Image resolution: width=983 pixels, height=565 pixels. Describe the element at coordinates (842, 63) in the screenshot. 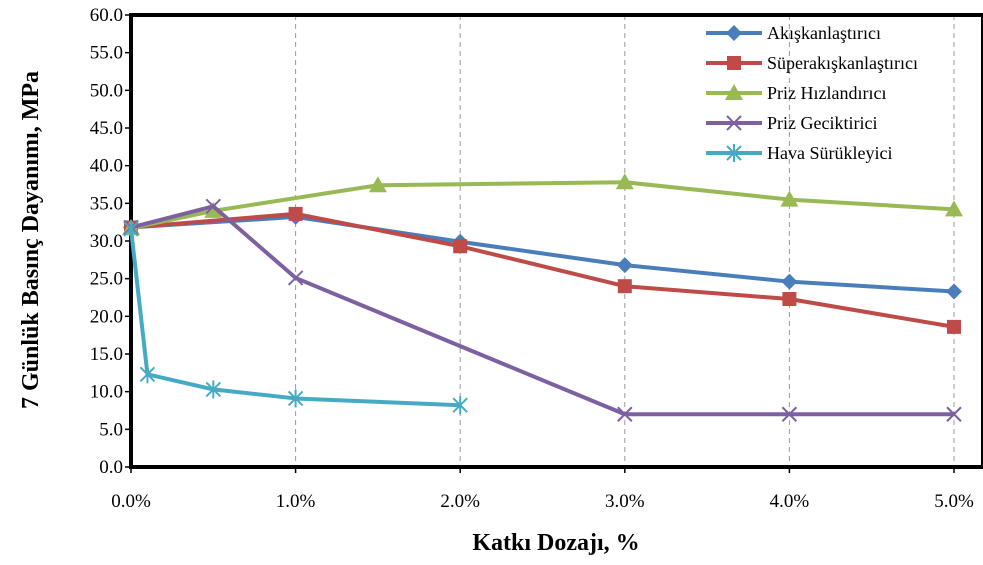

I see `legend-label: Süperakışkanlaştırıcı` at that location.